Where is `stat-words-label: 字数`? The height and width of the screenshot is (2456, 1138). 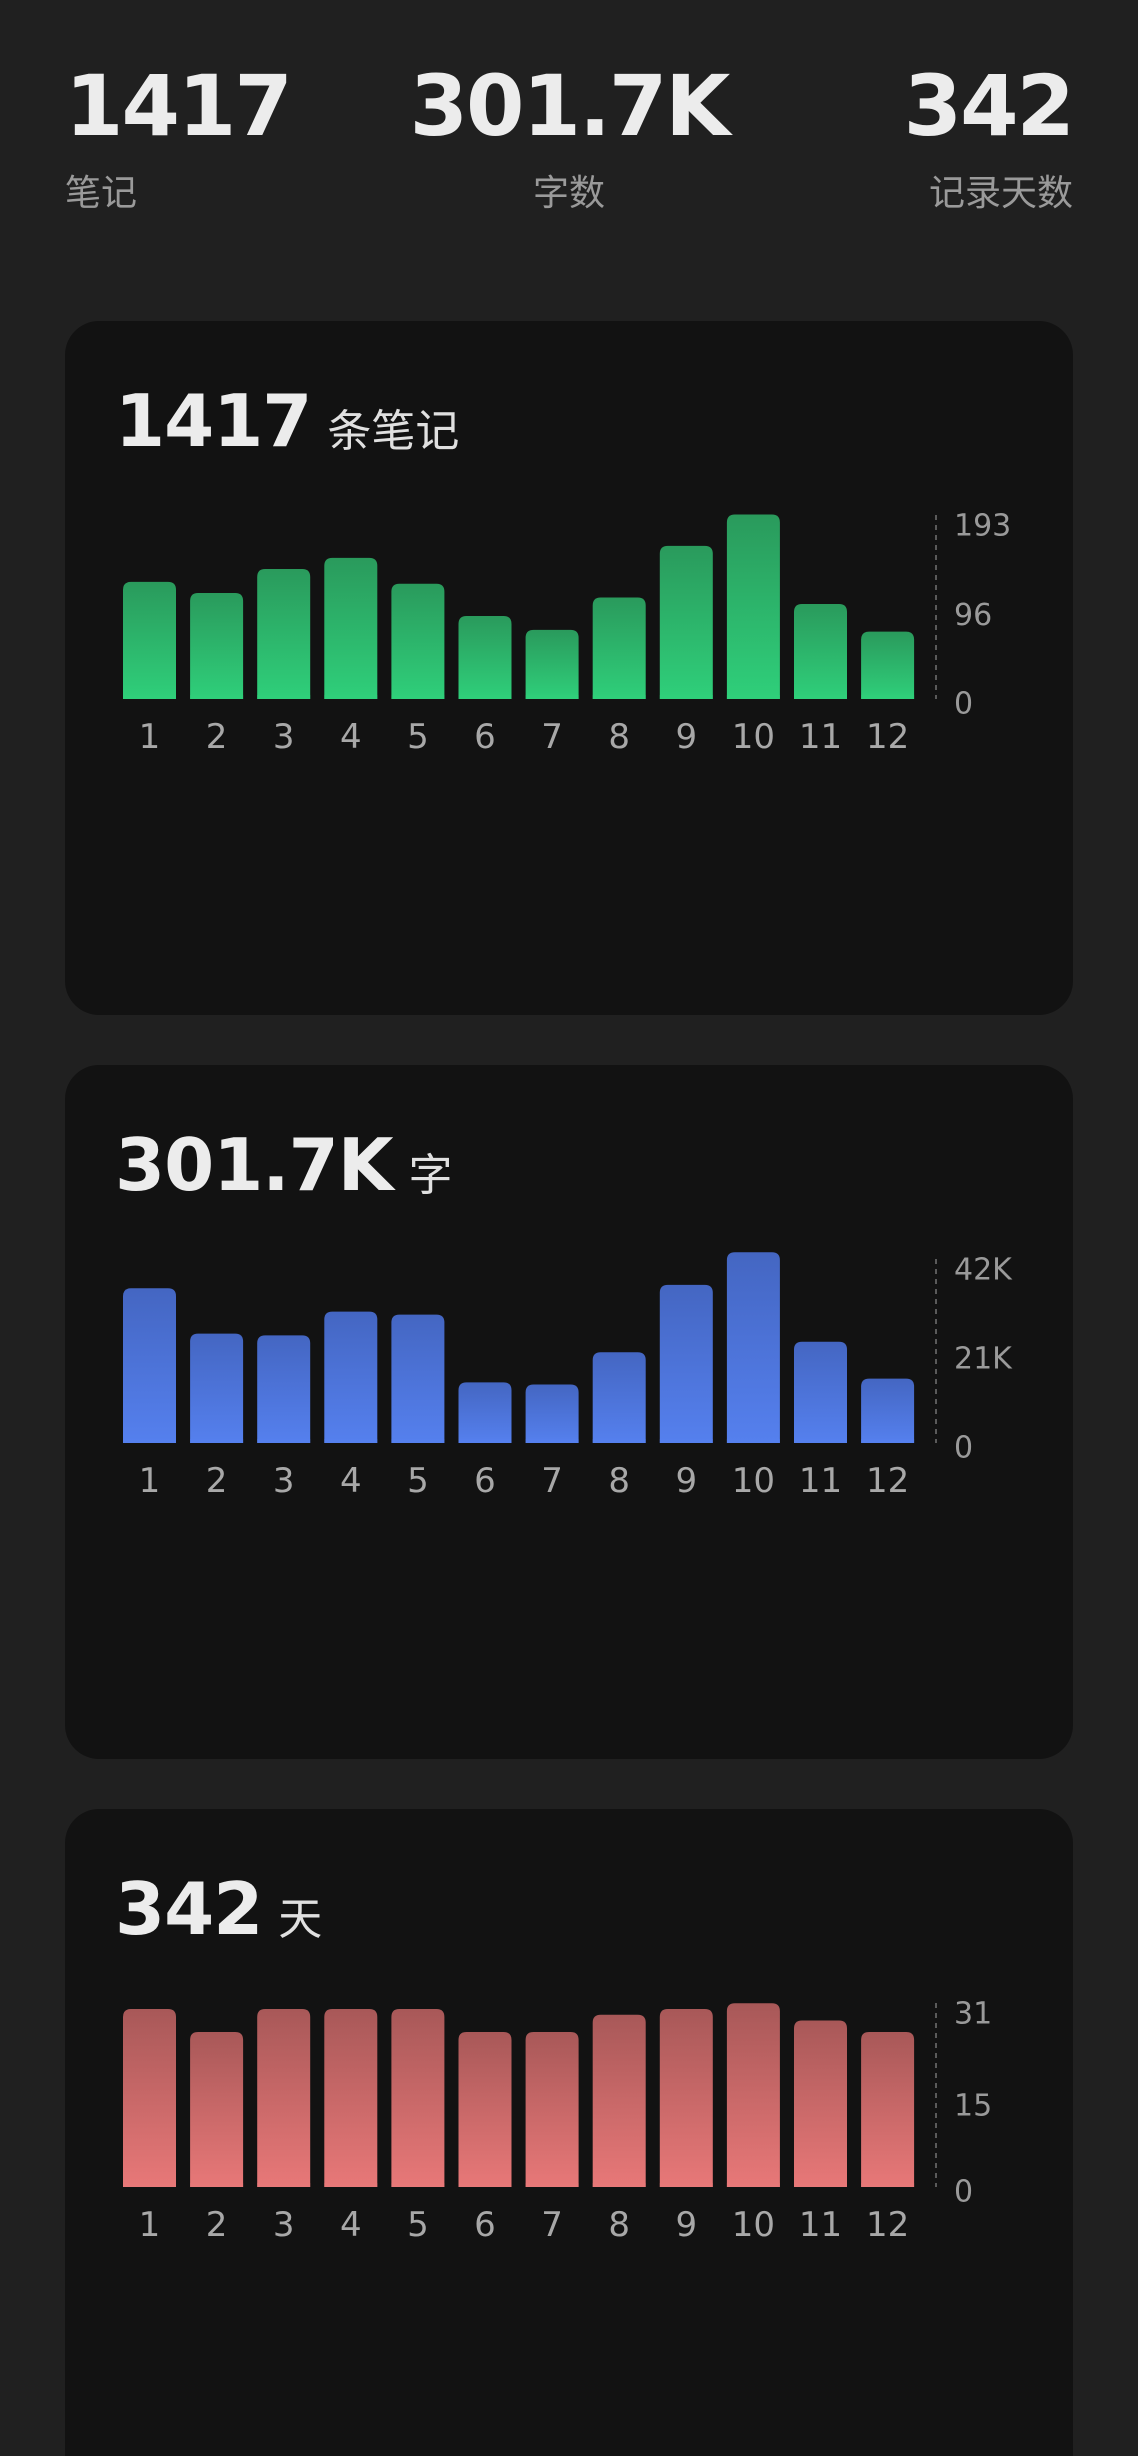
stat-words-label: 字数 is located at coordinates (569, 193).